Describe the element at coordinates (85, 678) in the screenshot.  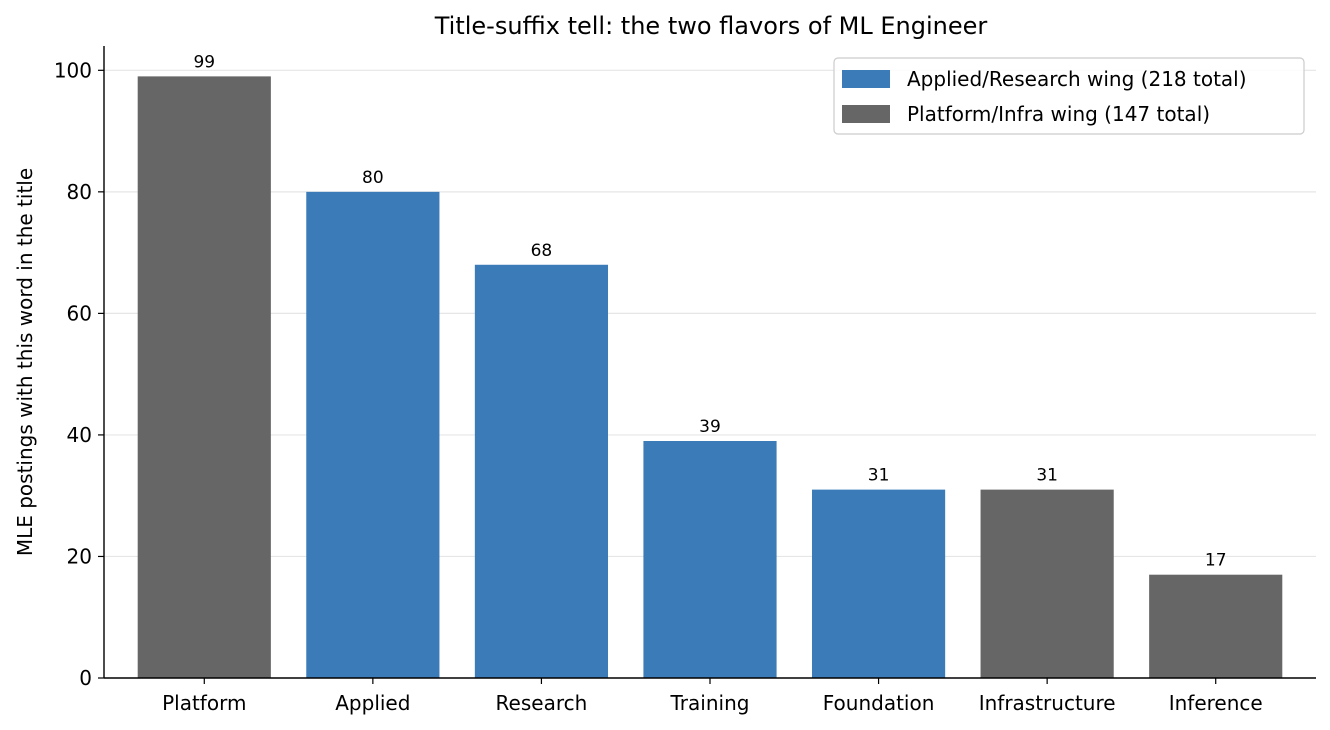
I see `y-tick-label: 0` at that location.